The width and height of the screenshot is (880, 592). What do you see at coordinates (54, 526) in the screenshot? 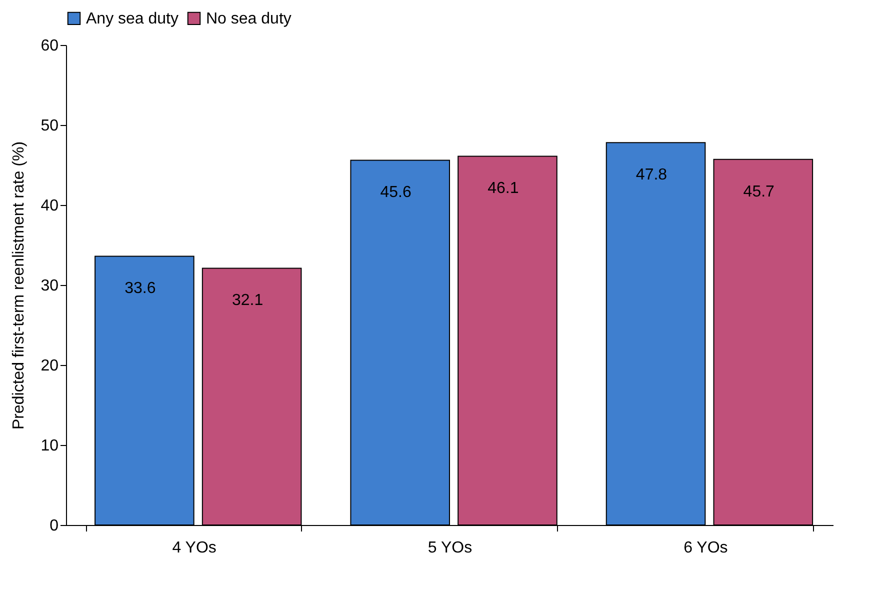
I see `y-tick-label: 0` at bounding box center [54, 526].